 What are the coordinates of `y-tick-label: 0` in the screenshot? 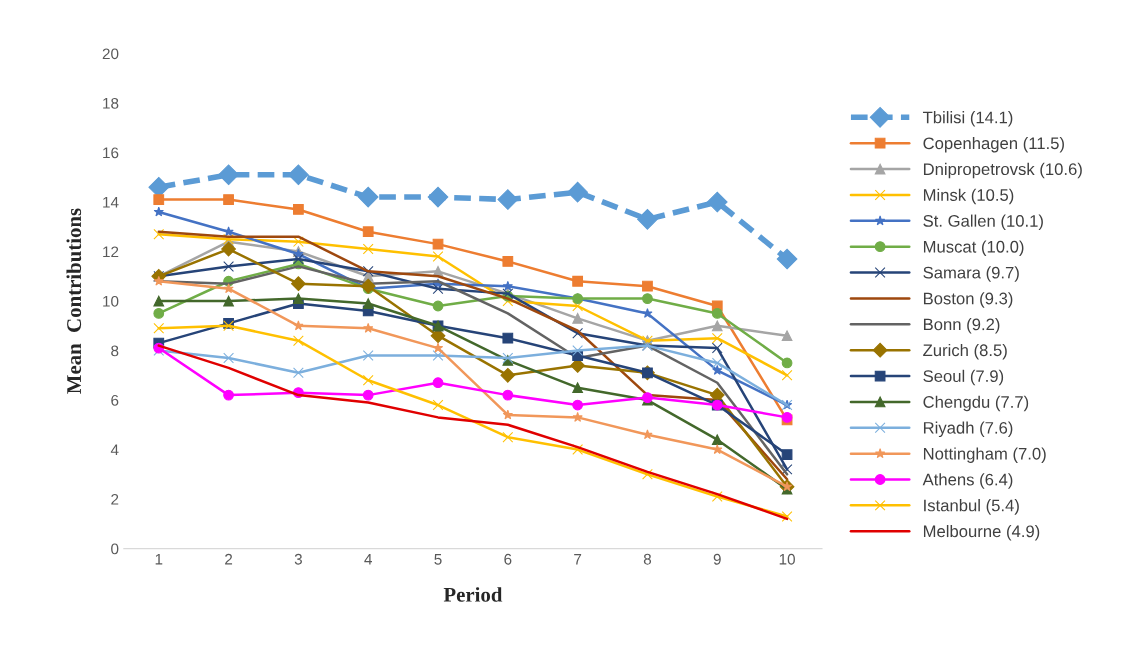 It's located at (115, 549).